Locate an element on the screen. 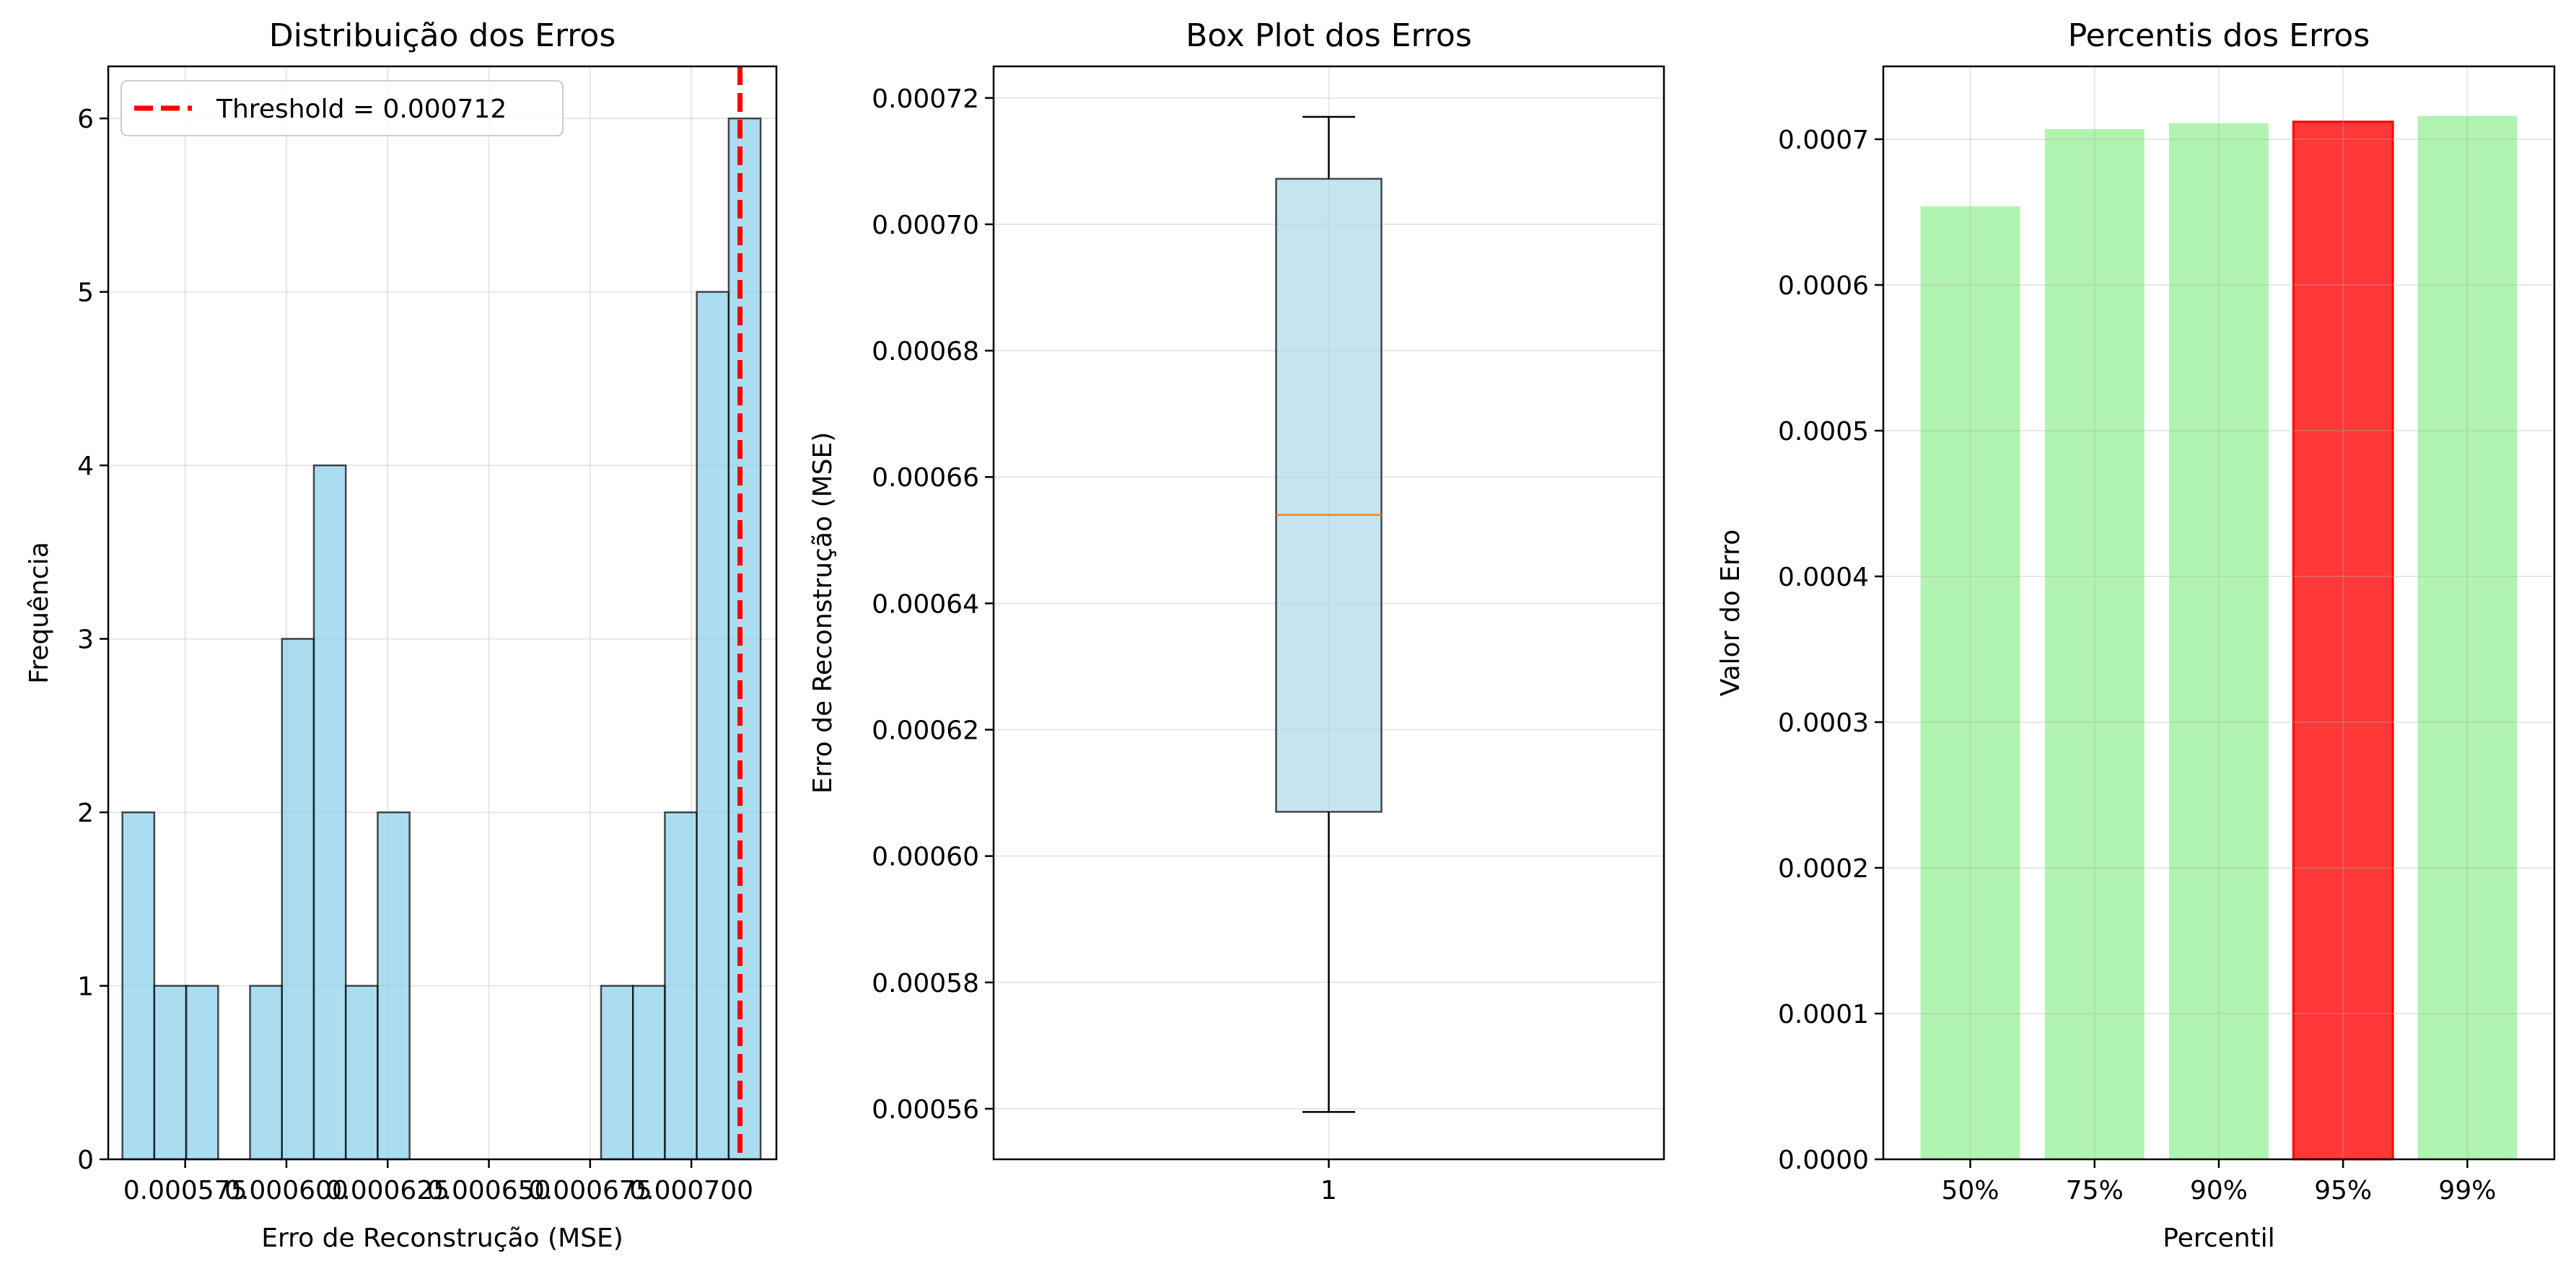 Image resolution: width=2576 pixels, height=1274 pixels. percentile-y-tick-label-1: 0.0001 is located at coordinates (1823, 1014).